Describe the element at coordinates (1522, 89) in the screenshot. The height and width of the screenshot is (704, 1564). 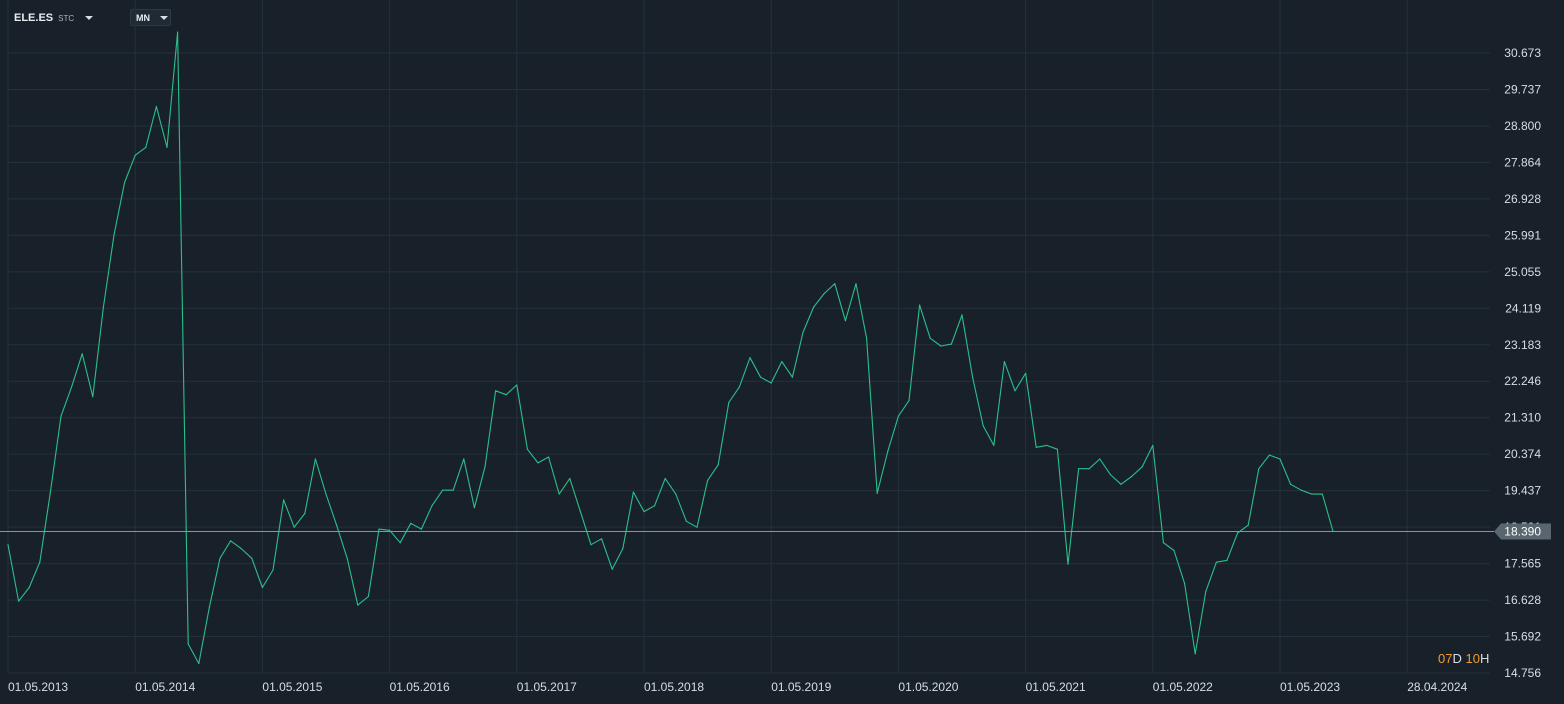
I see `y-tick-label: 29.737` at that location.